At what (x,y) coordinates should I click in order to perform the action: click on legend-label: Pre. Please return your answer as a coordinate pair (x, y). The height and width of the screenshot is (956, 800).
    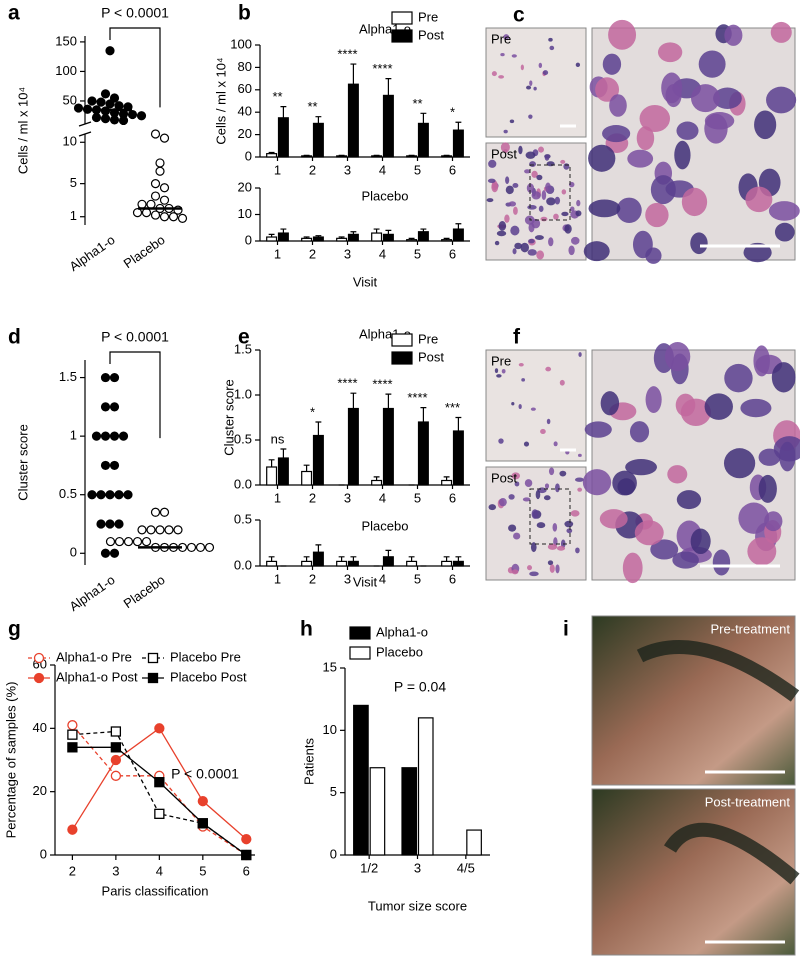
    Looking at the image, I should click on (428, 338).